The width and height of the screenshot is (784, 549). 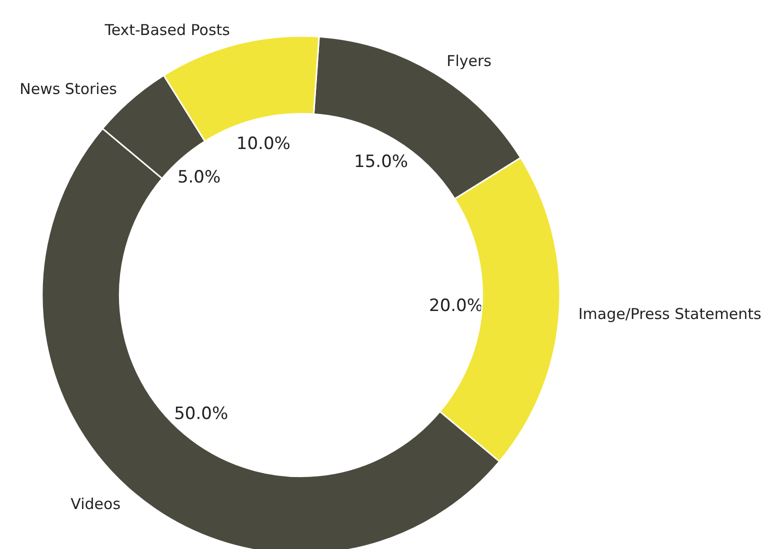 I want to click on data-label: 20.0%, so click(x=456, y=306).